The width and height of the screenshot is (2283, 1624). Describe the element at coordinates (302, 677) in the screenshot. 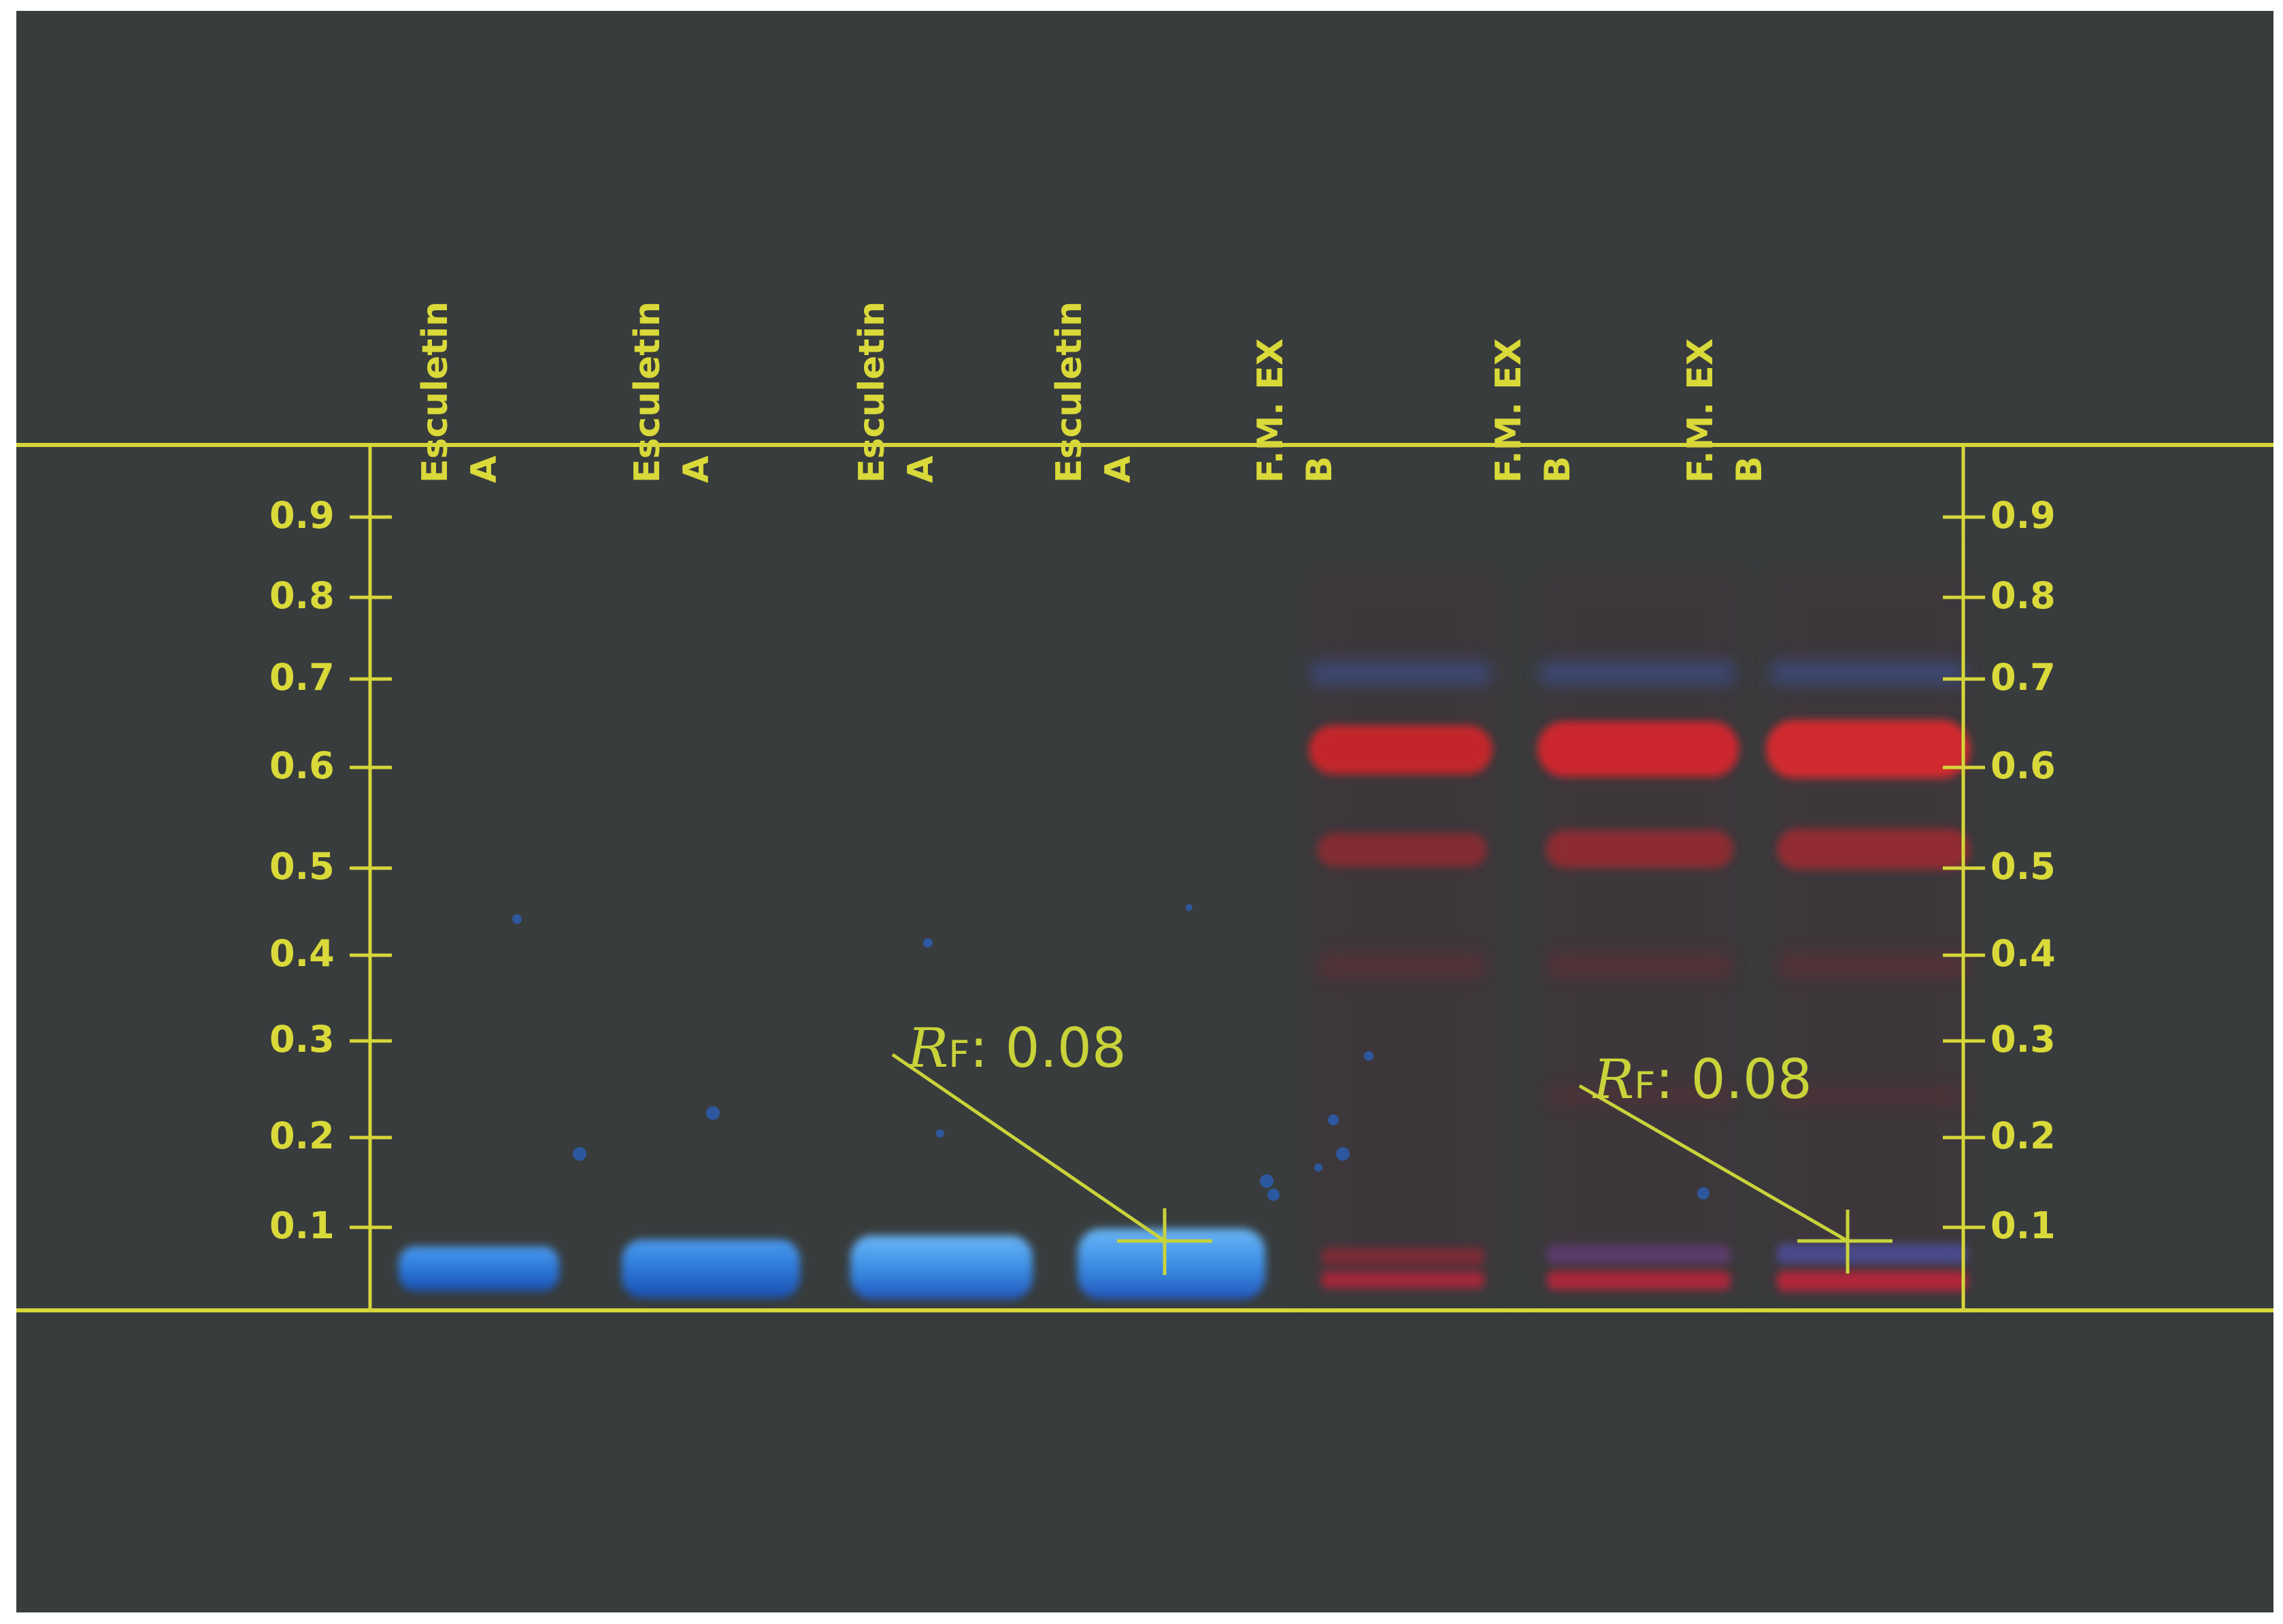

I see `left-tick-label: 0.7` at that location.